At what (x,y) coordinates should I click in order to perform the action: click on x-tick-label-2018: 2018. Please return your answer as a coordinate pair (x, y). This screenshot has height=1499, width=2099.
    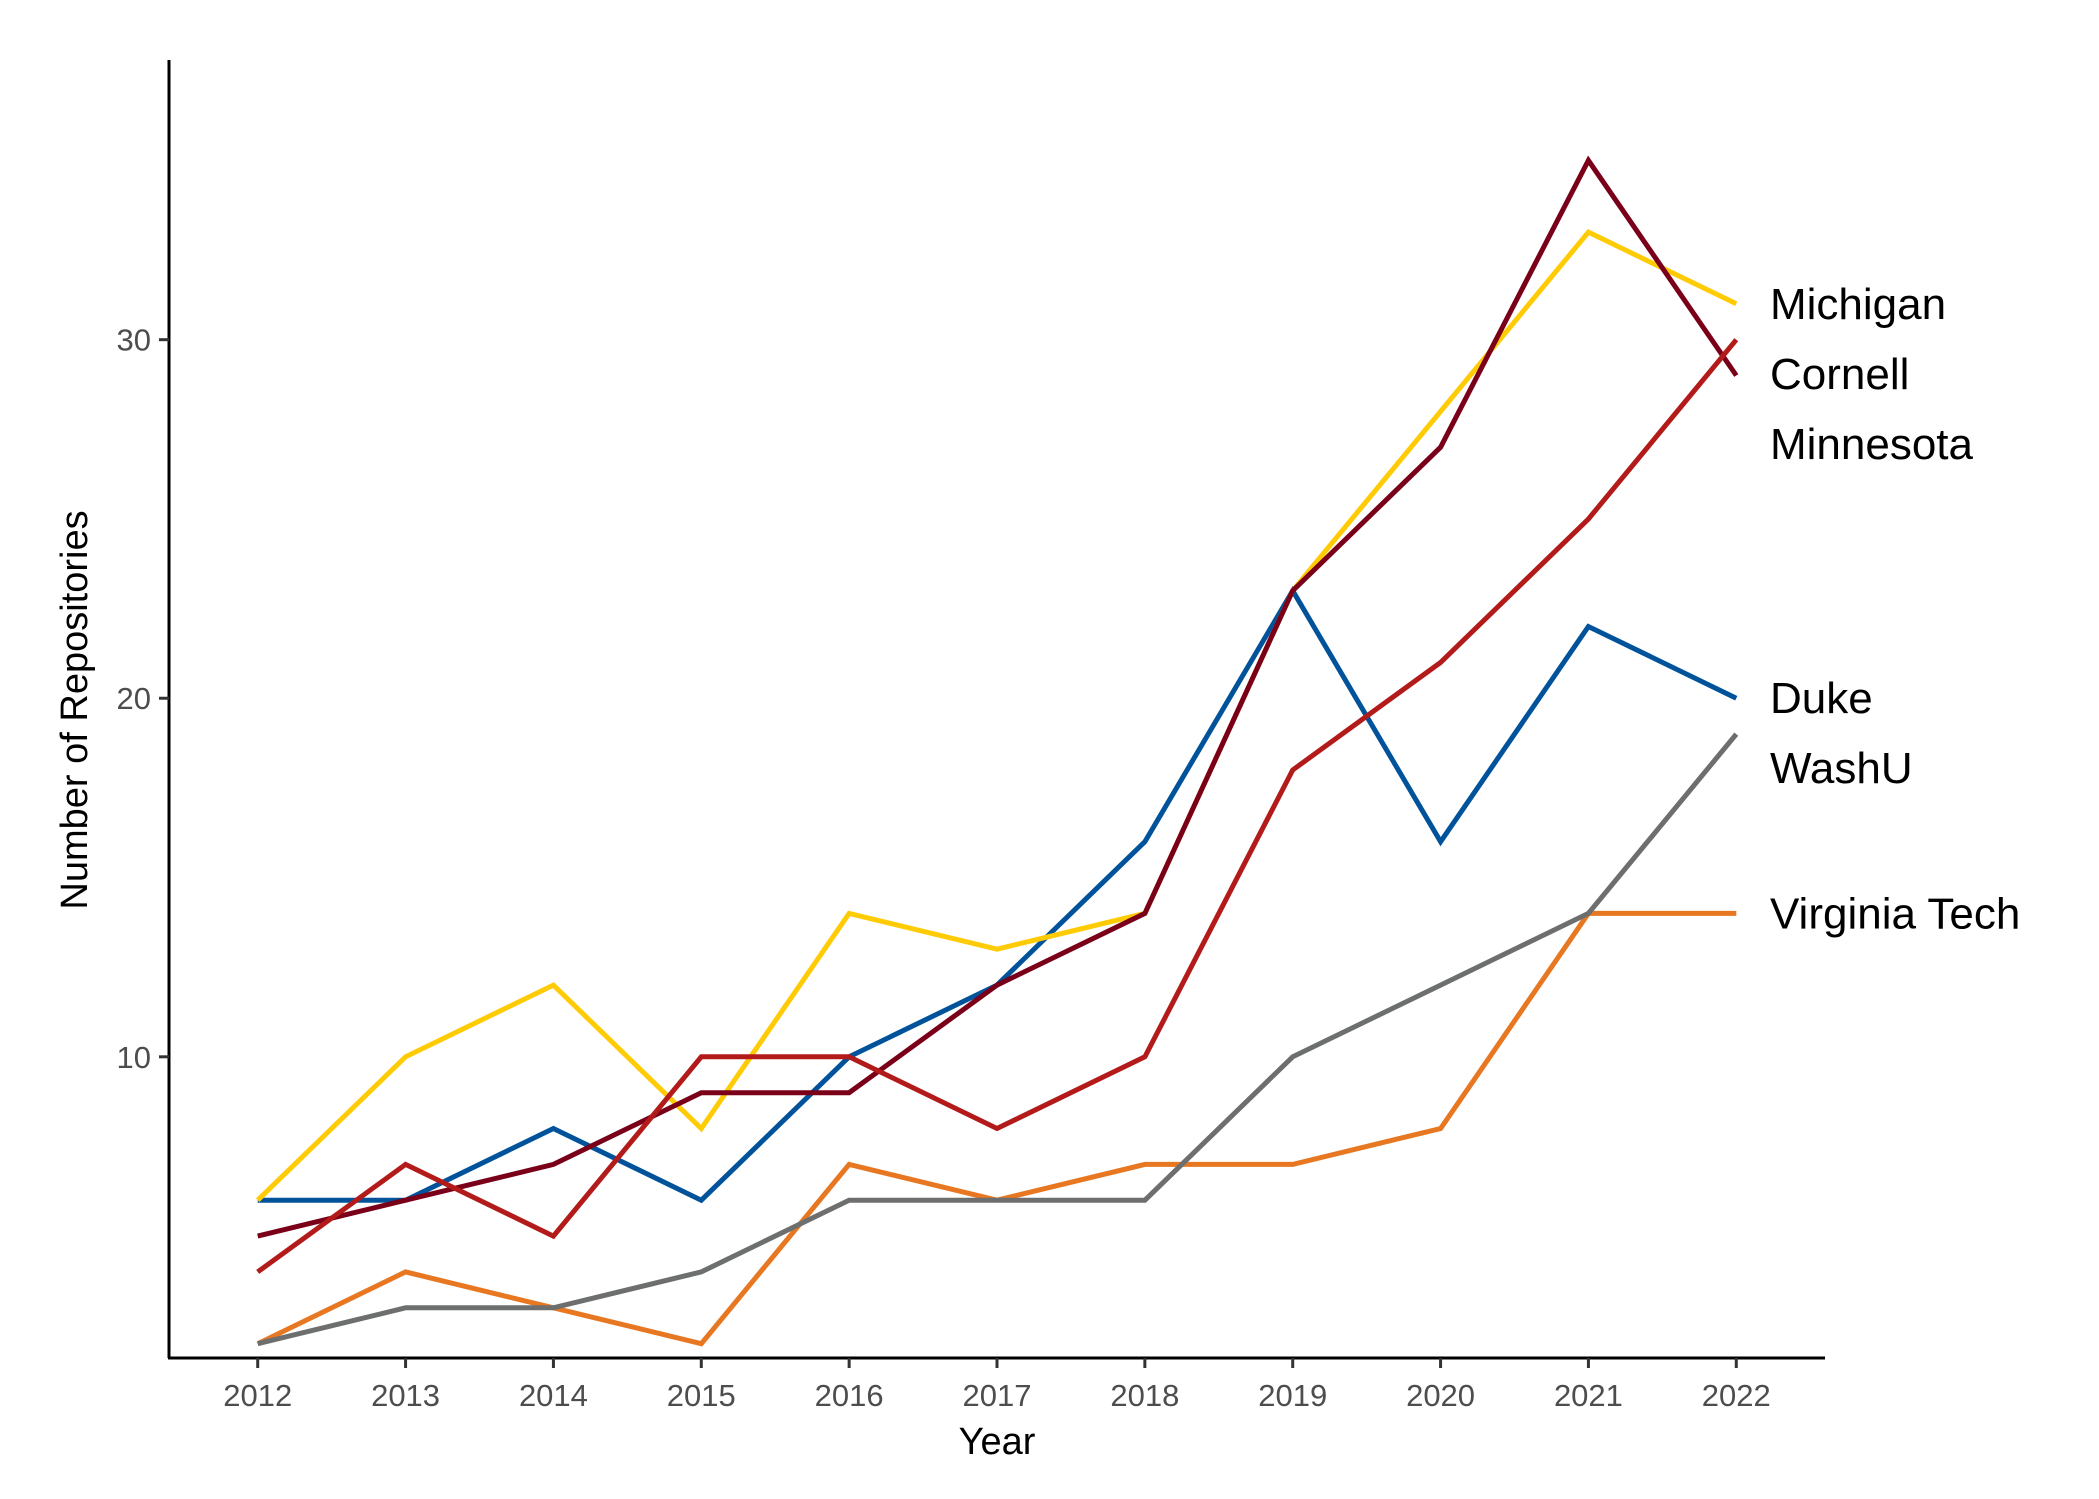
    Looking at the image, I should click on (1144, 1395).